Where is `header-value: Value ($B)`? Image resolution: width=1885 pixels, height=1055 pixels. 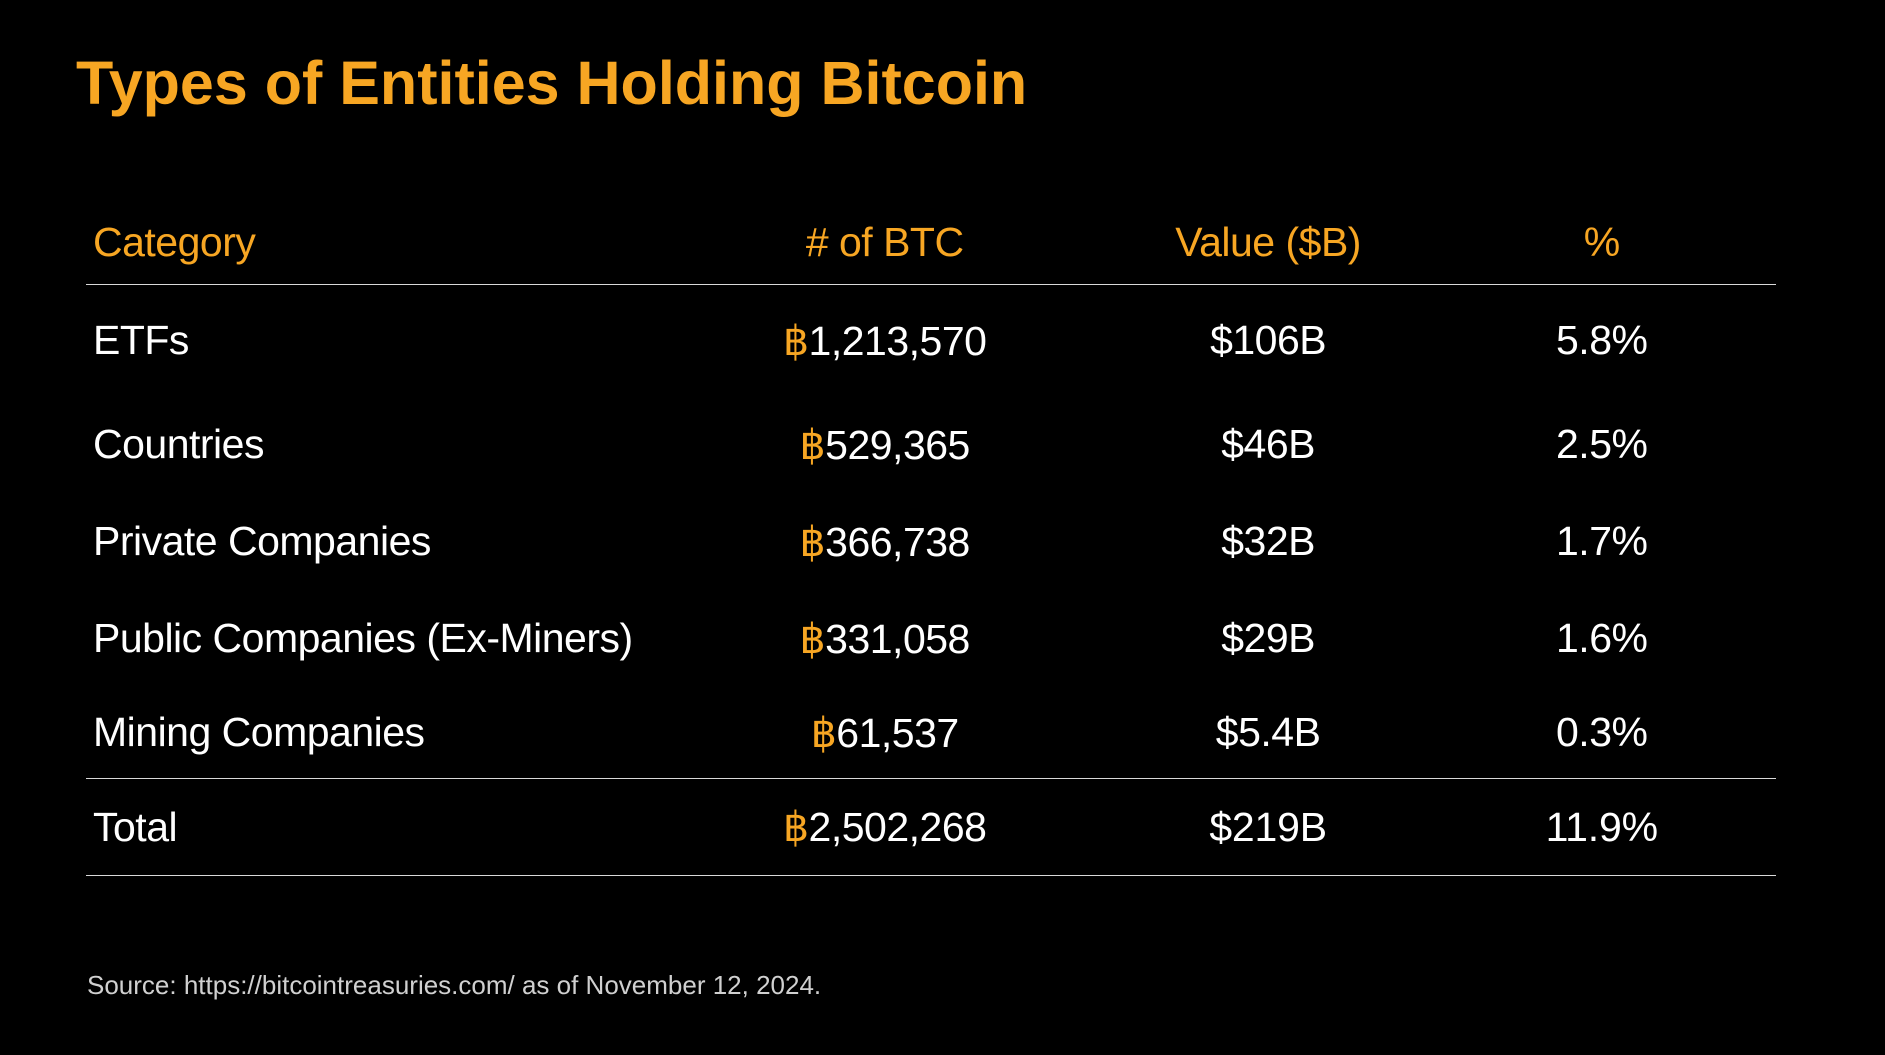
header-value: Value ($B) is located at coordinates (1268, 241).